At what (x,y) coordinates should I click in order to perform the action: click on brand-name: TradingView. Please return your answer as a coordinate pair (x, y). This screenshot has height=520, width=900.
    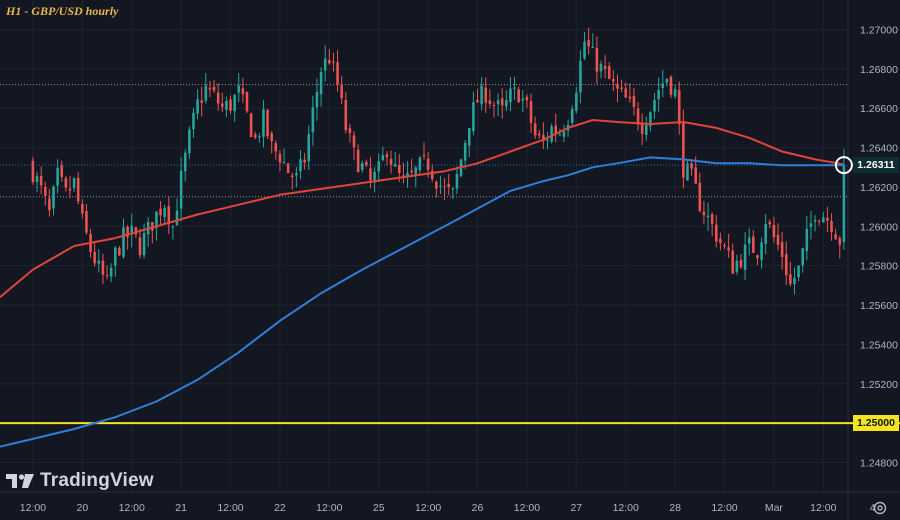
    Looking at the image, I should click on (97, 480).